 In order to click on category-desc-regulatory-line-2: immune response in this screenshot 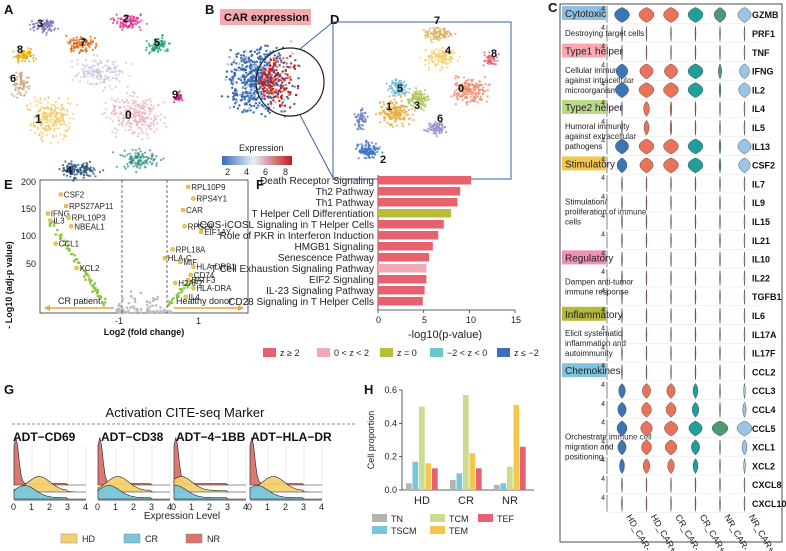, I will do `click(597, 292)`.